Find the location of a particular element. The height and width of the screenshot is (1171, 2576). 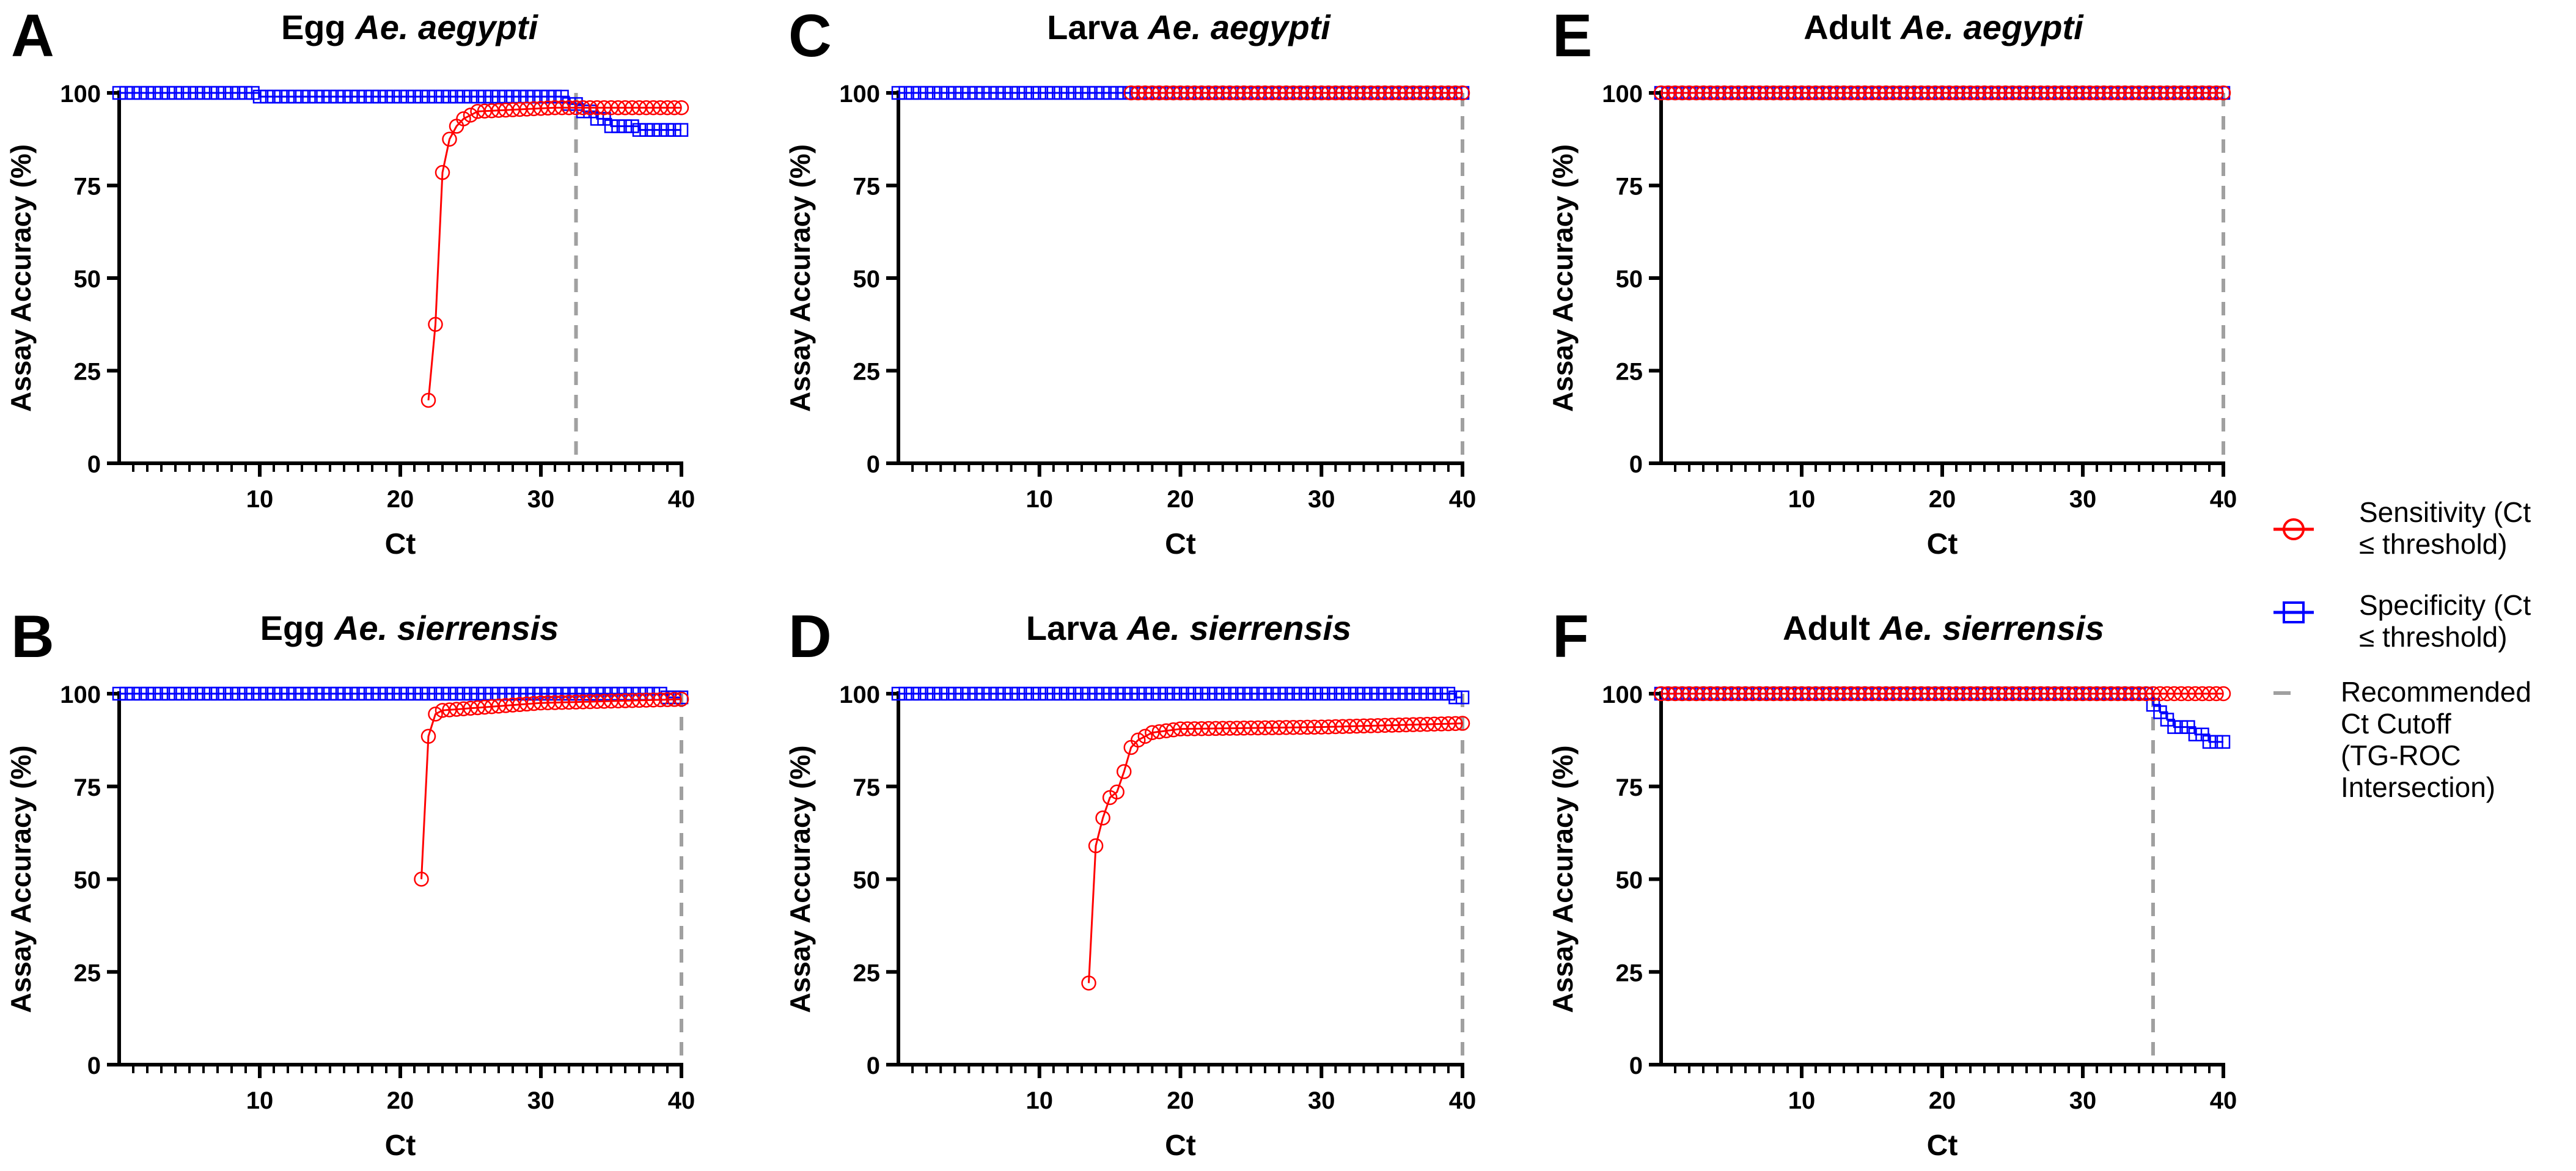

y-tick-label: 0 is located at coordinates (873, 1065).